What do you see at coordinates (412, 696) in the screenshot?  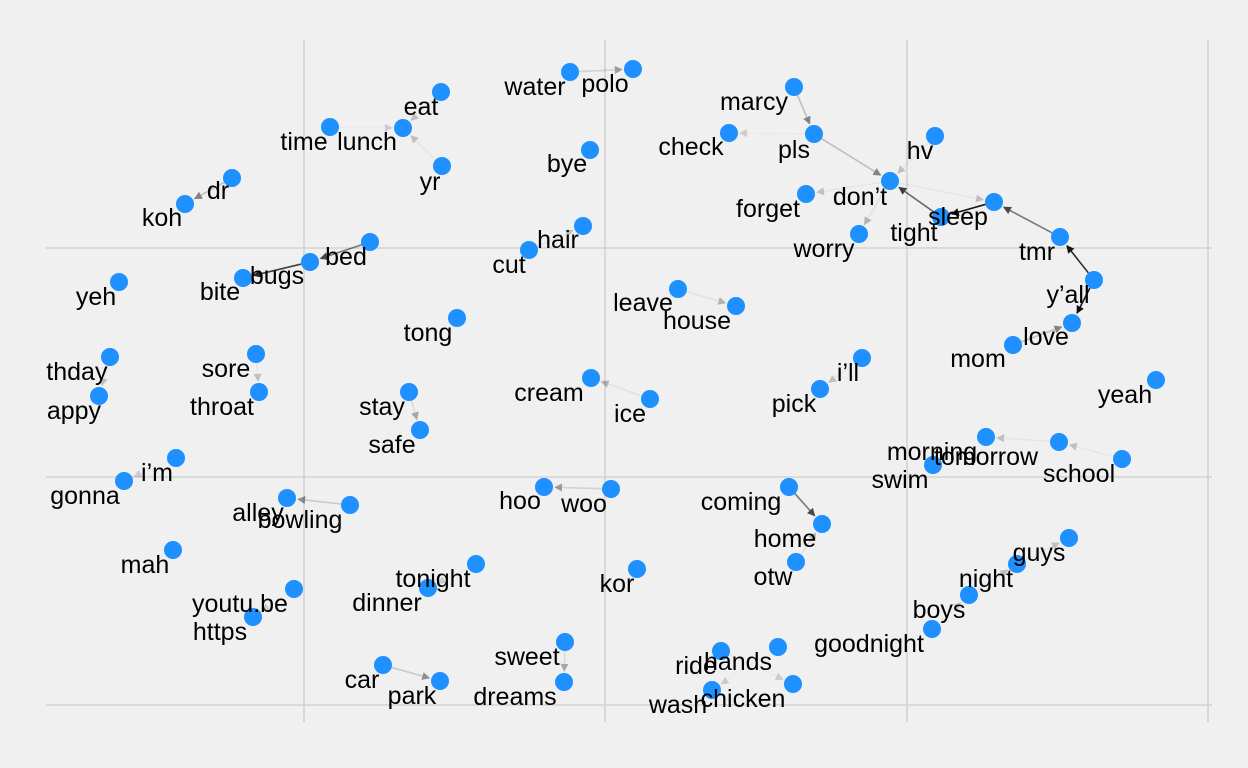 I see `word-label: park` at bounding box center [412, 696].